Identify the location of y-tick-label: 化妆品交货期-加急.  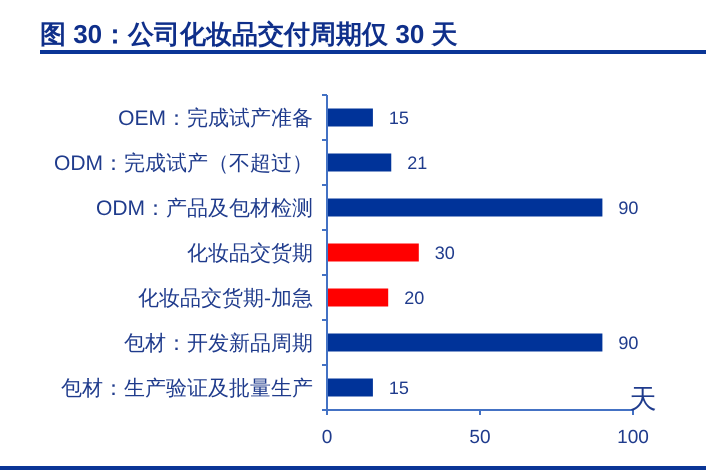
(225, 298).